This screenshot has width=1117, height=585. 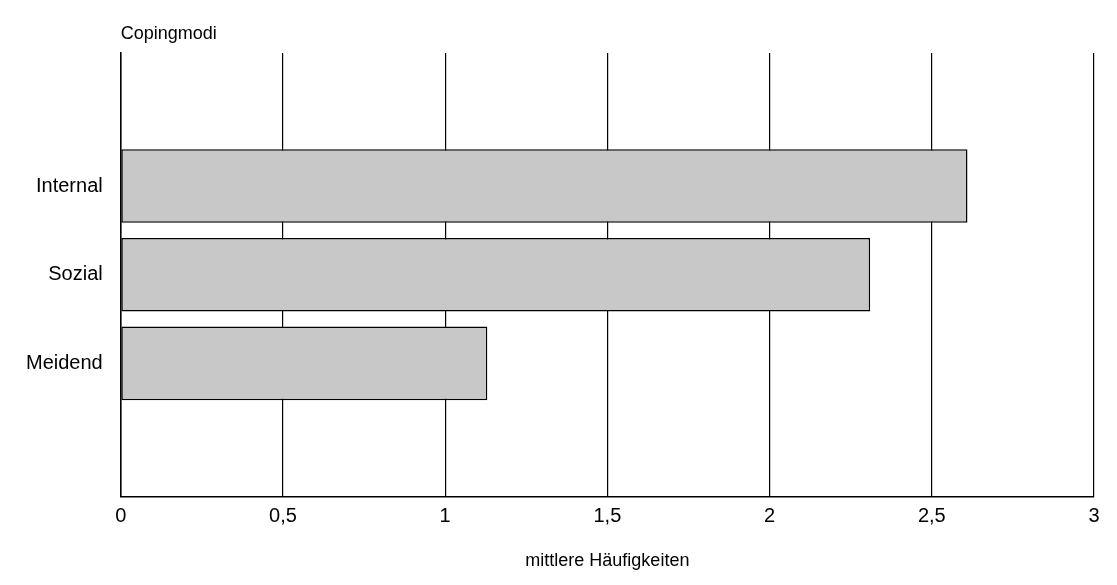 What do you see at coordinates (168, 32) in the screenshot?
I see `y-axis-title: Copingmodi` at bounding box center [168, 32].